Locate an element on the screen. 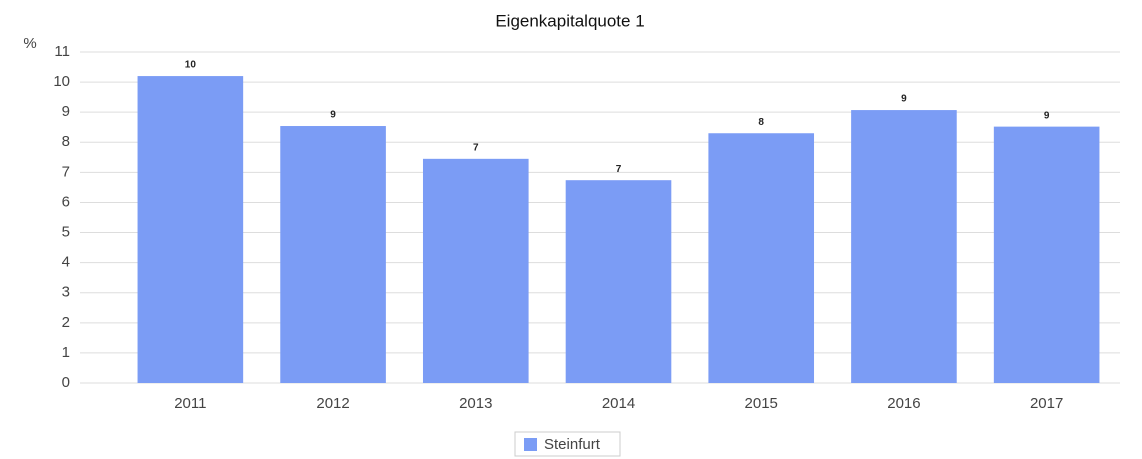 The width and height of the screenshot is (1142, 459). chart-title: Eigenkapitalquote 1 is located at coordinates (569, 20).